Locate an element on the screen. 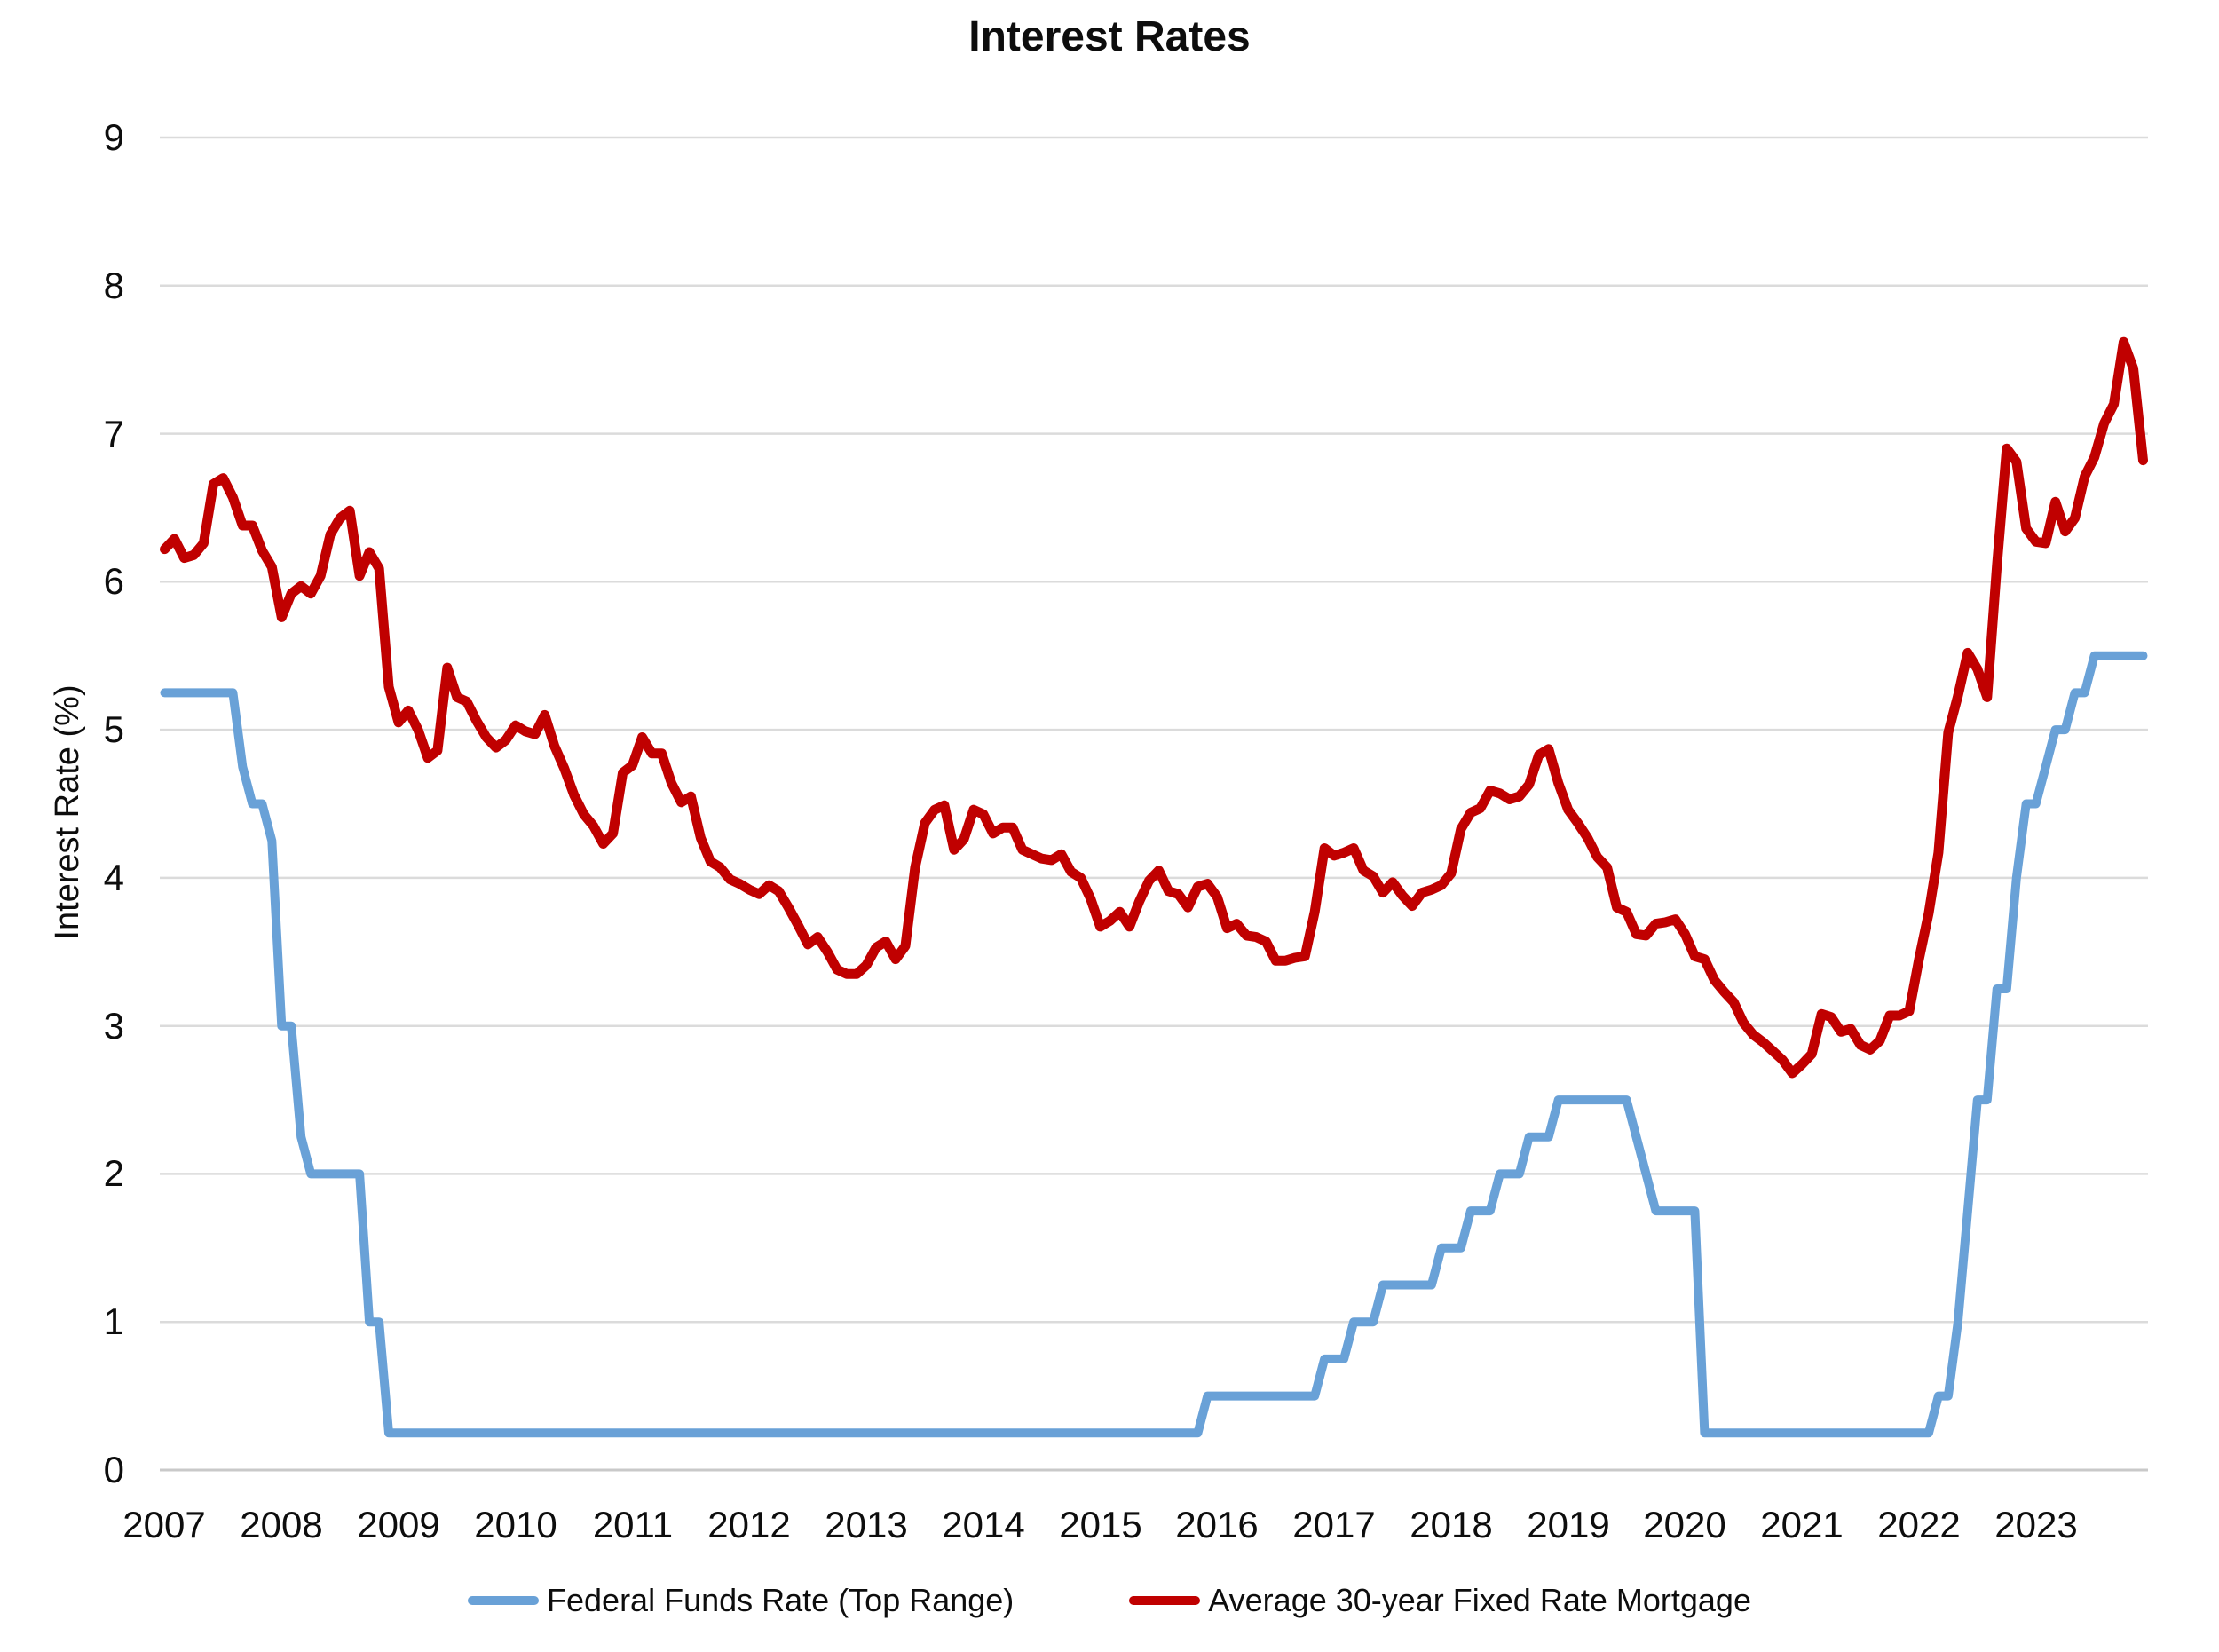 Image resolution: width=2219 pixels, height=1652 pixels. x-tick-label-2019: 2019 is located at coordinates (1568, 1524).